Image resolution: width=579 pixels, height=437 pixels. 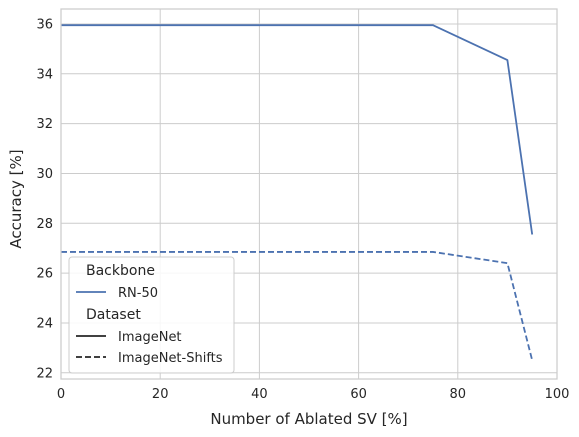 What do you see at coordinates (160, 394) in the screenshot?
I see `x-tick-label: 20` at bounding box center [160, 394].